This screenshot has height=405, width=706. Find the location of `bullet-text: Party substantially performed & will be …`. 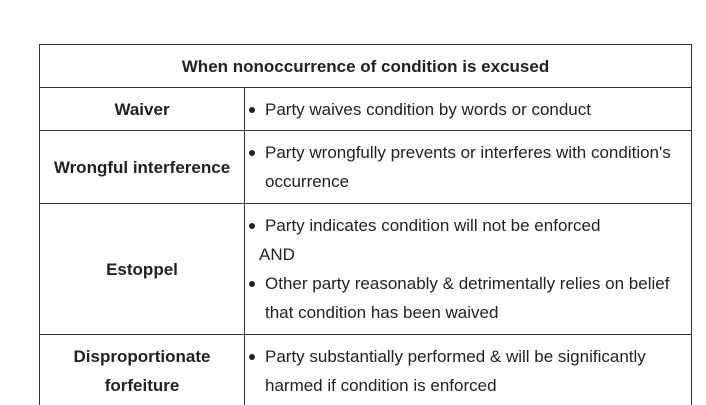

bullet-text: Party substantially performed & will be … is located at coordinates (455, 371).